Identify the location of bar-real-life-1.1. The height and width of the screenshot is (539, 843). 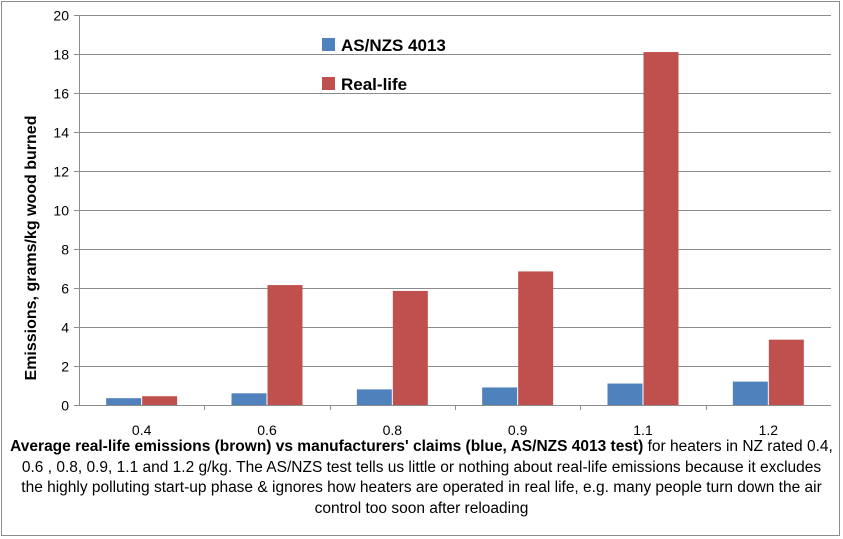
(661, 229).